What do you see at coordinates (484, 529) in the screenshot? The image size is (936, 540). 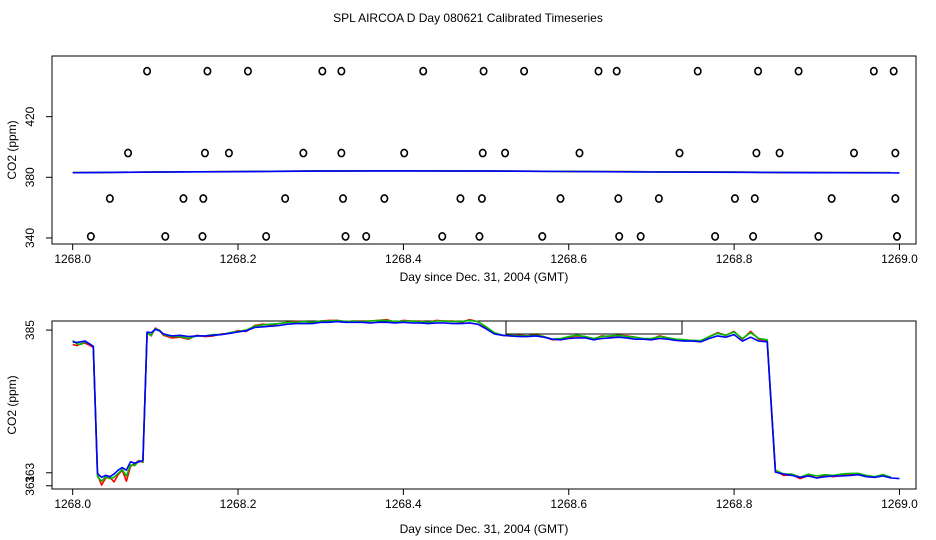 I see `bottom-x-axis-label: Day since Dec. 31, 2004 (GMT)` at bounding box center [484, 529].